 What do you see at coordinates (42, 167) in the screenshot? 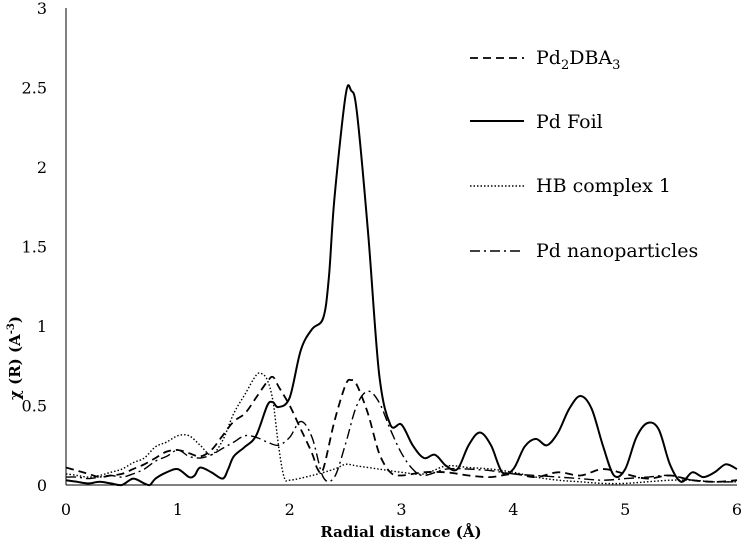
I see `y-tick-label: 2` at bounding box center [42, 167].